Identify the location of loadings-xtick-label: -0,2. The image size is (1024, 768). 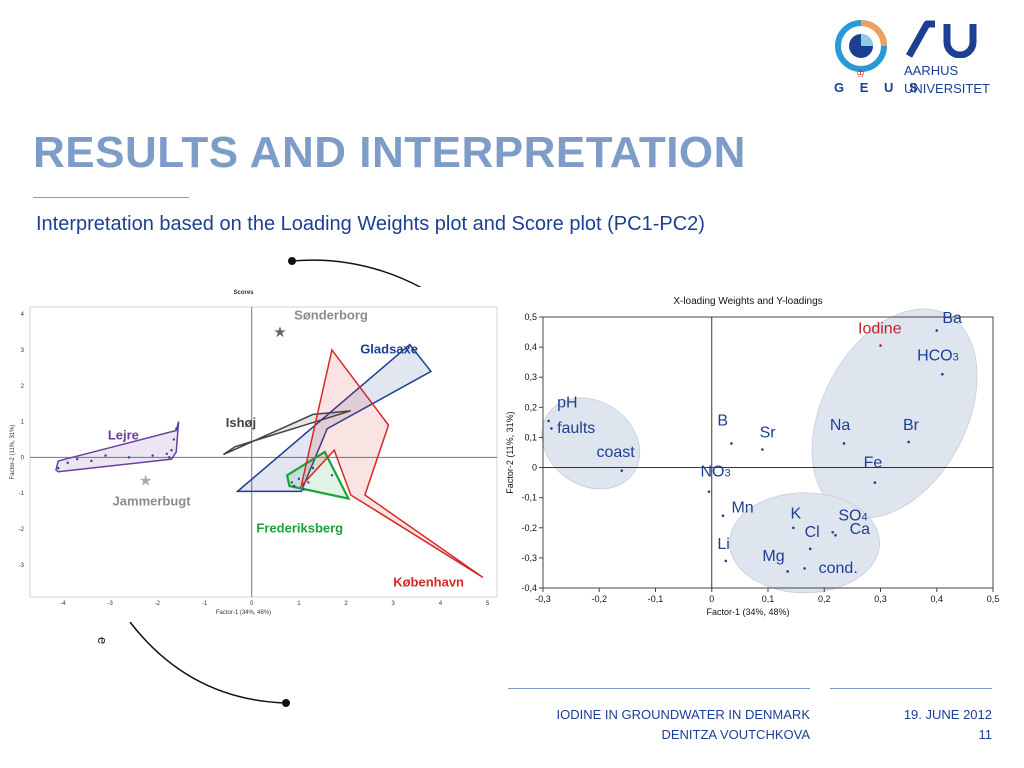
(599, 599).